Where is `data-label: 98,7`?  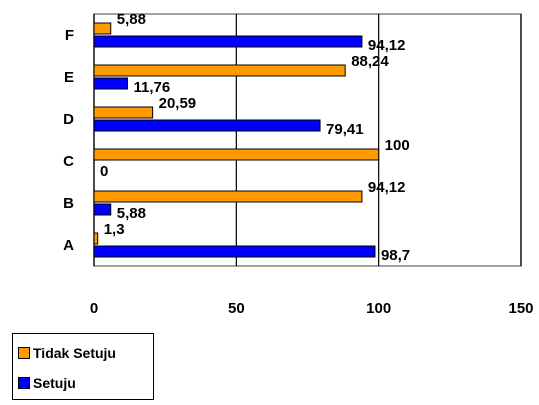 data-label: 98,7 is located at coordinates (395, 255).